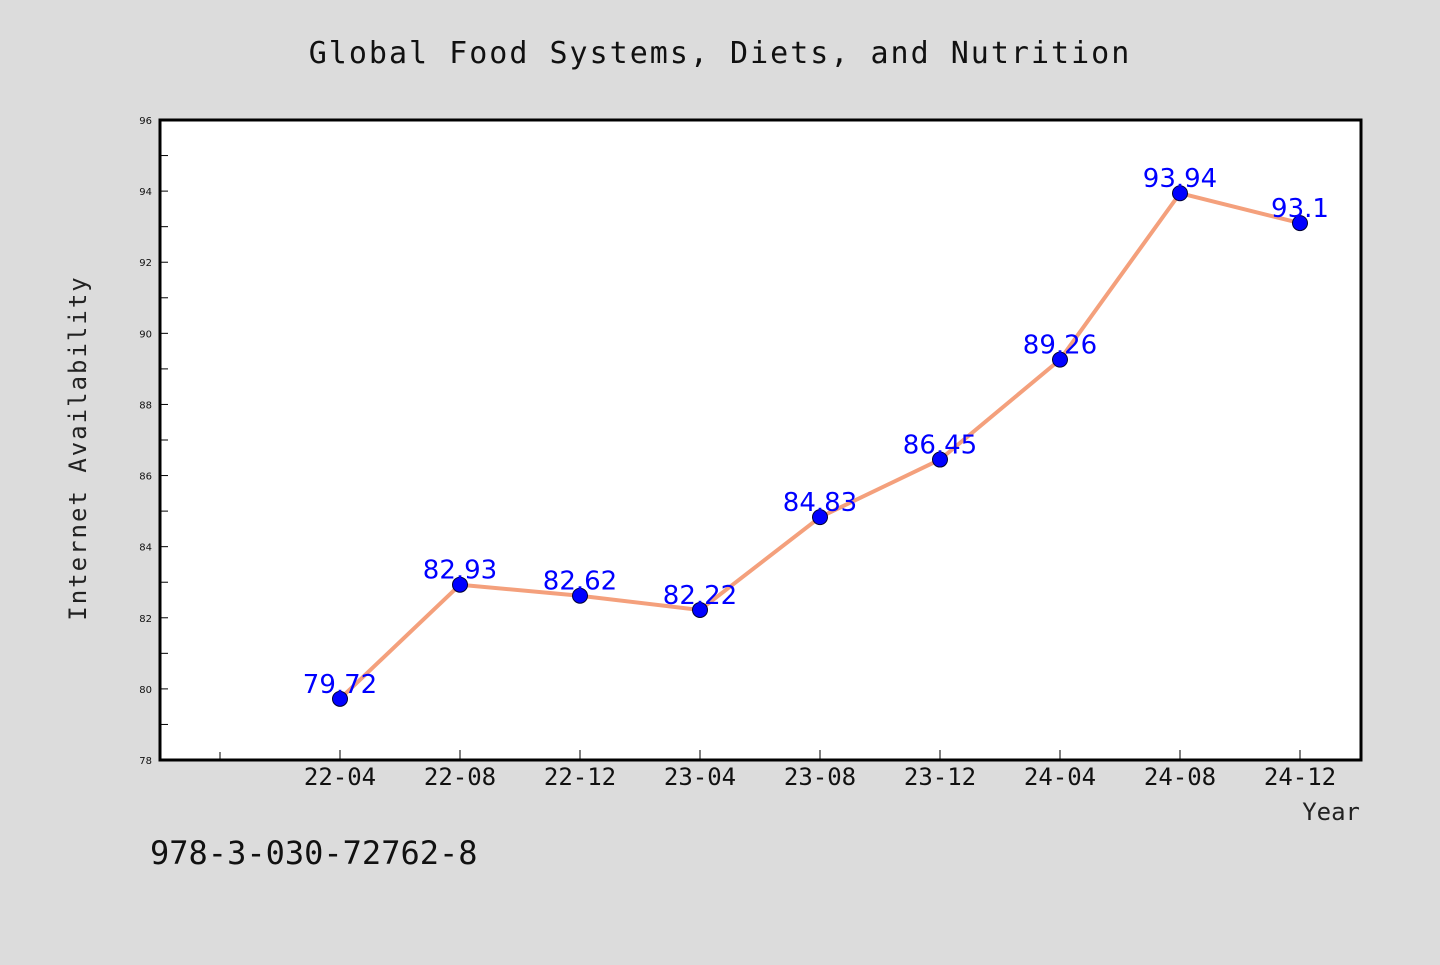 This screenshot has height=965, width=1440. I want to click on data-label: 82.93, so click(460, 571).